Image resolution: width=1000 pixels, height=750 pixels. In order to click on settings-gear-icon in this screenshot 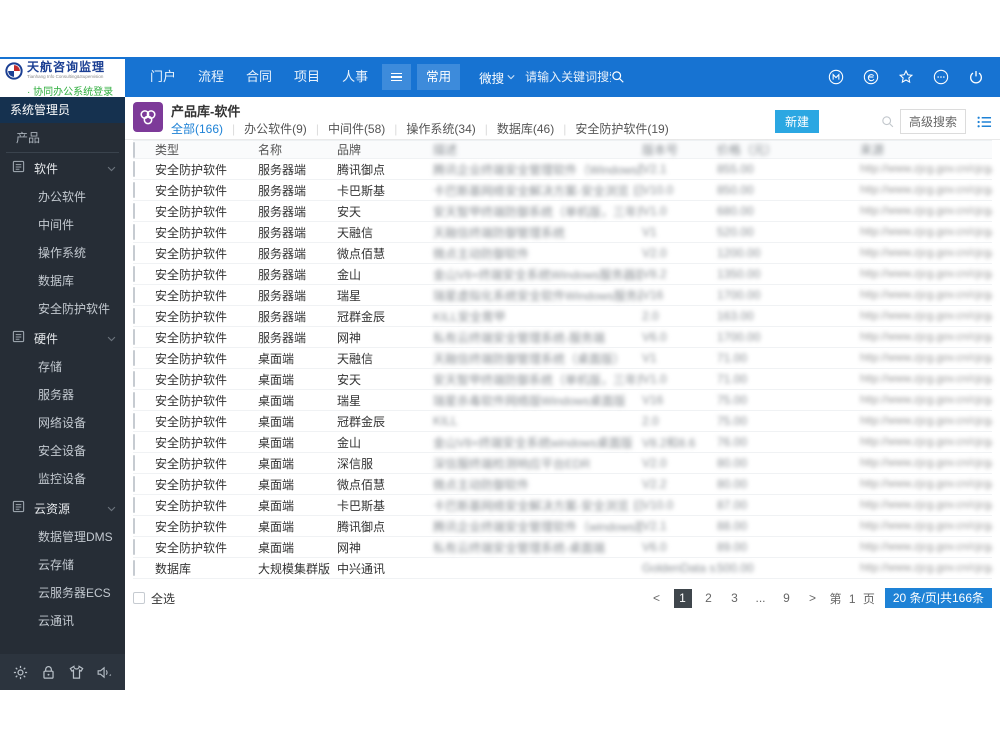, I will do `click(20, 672)`.